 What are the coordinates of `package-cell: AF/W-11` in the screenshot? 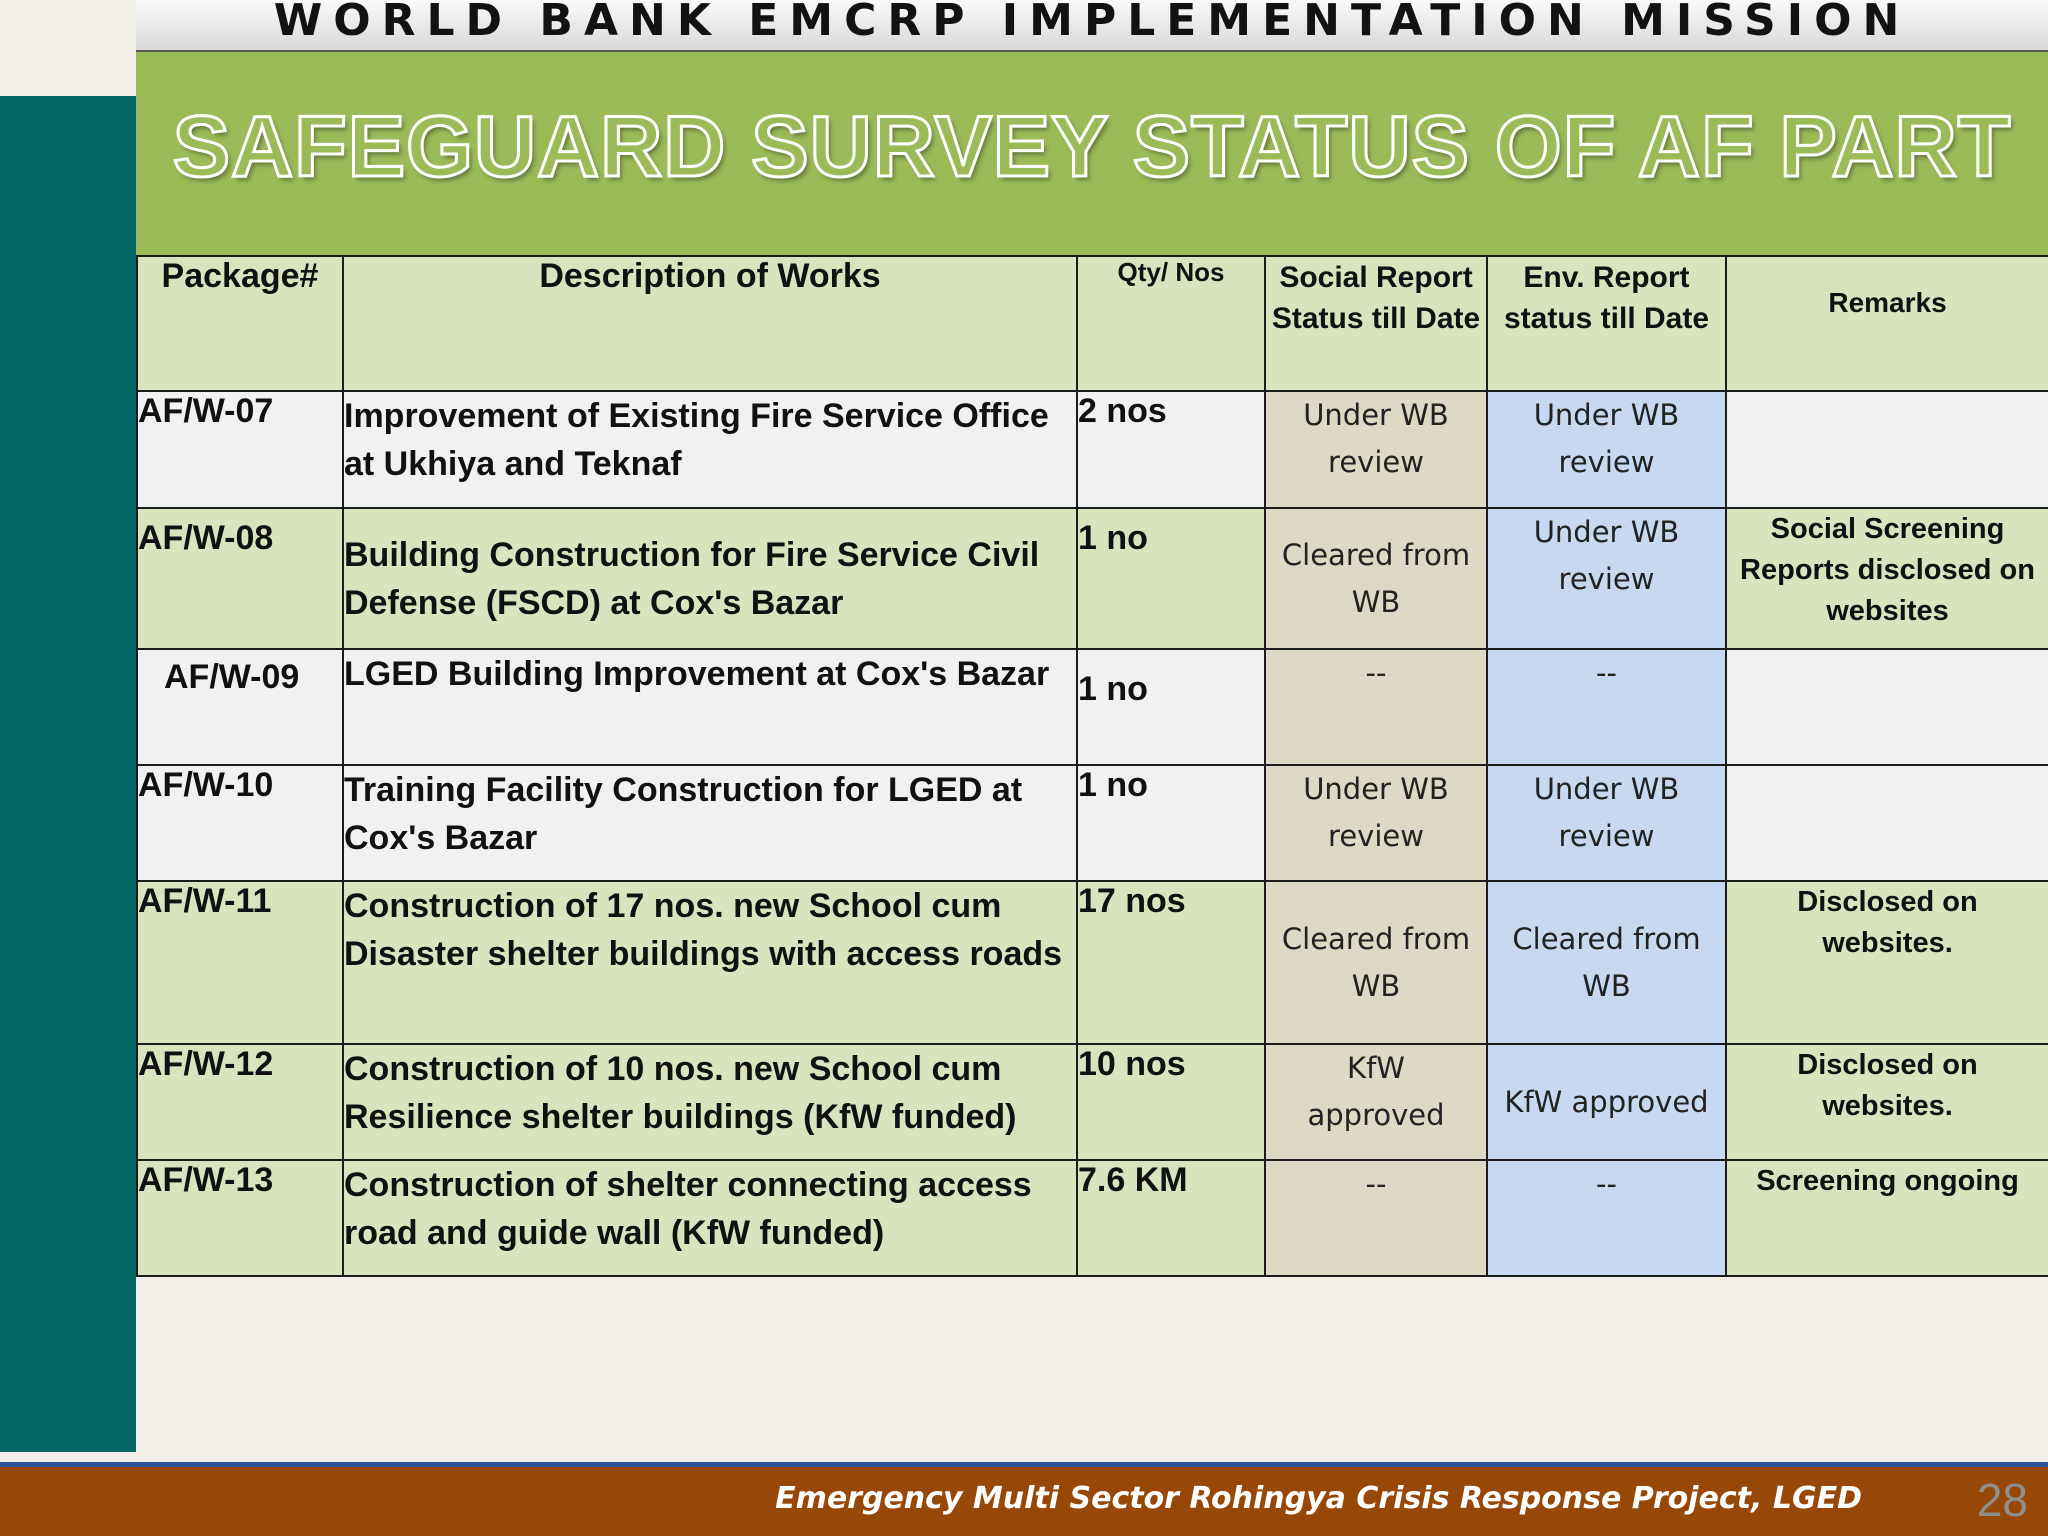 It's located at (240, 962).